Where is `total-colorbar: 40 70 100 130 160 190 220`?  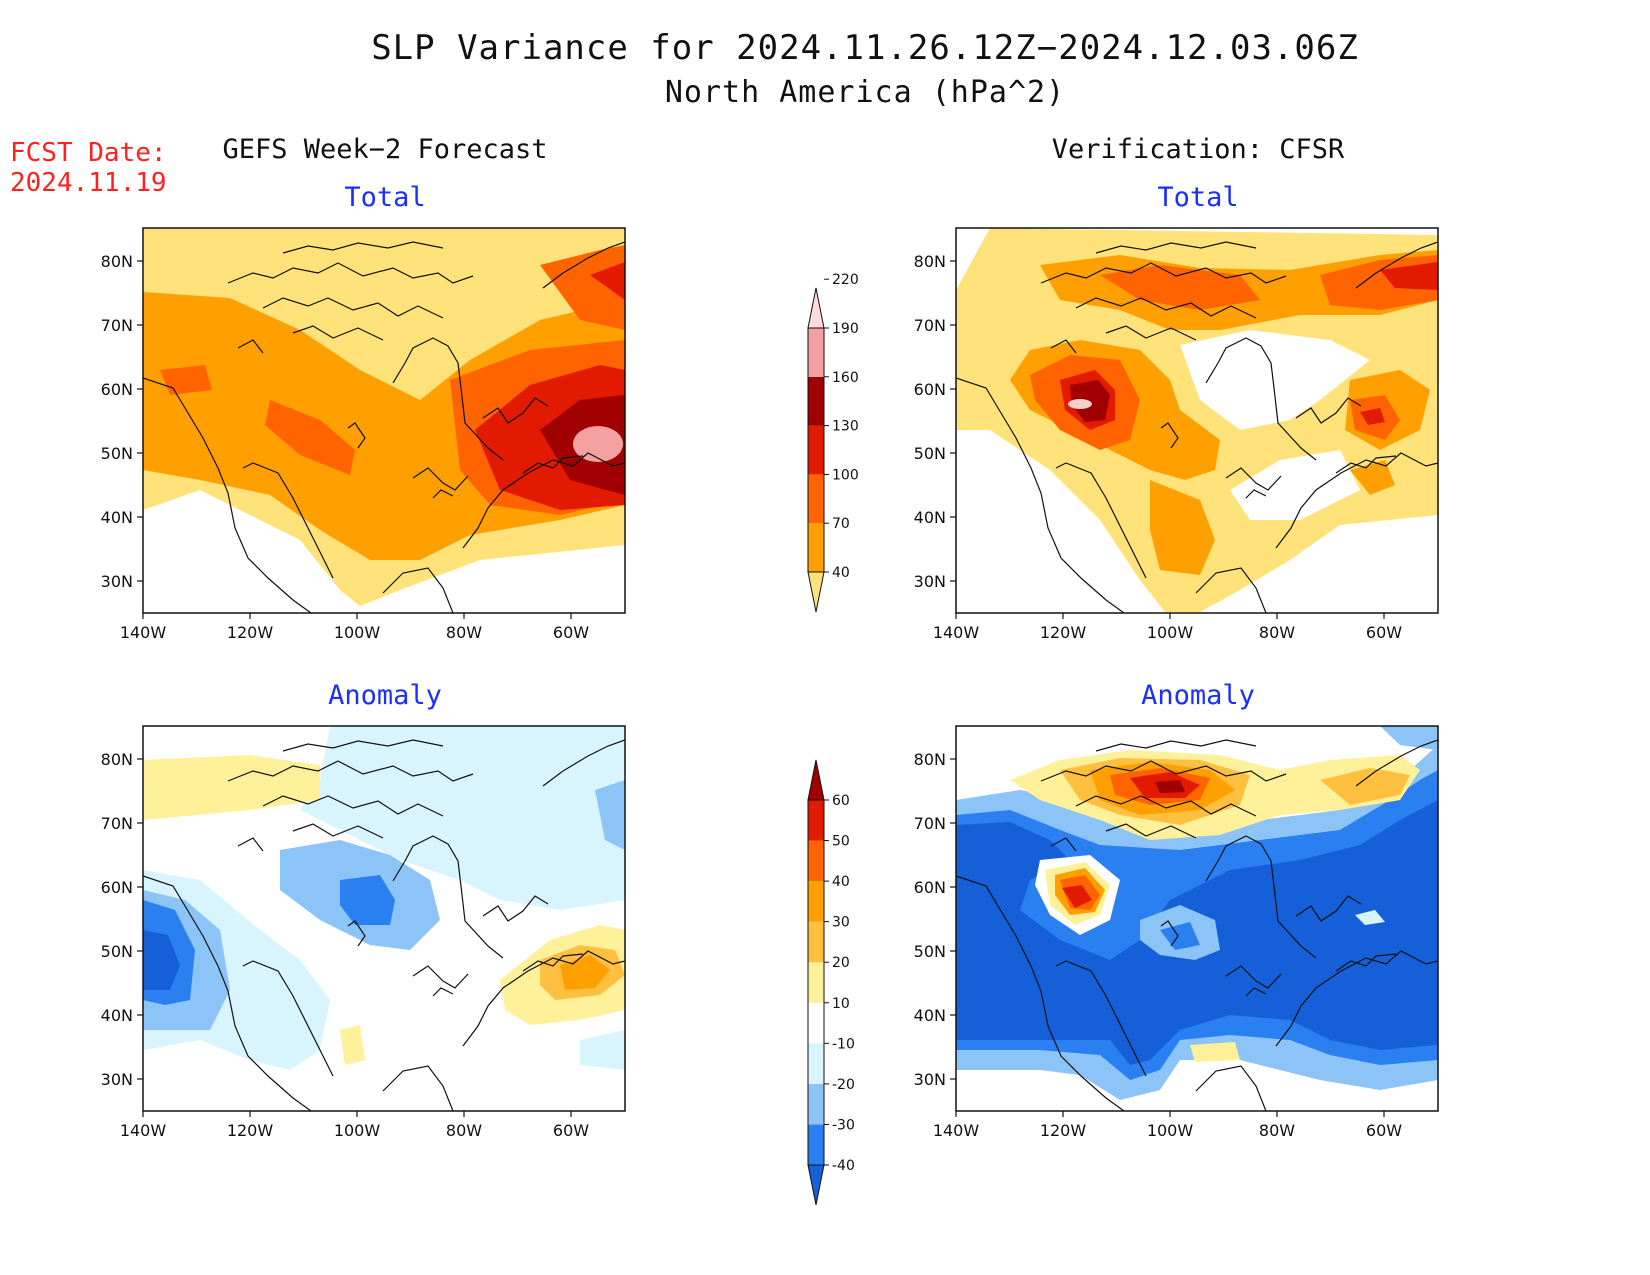
total-colorbar: 40 70 100 130 160 190 220 is located at coordinates (833, 442).